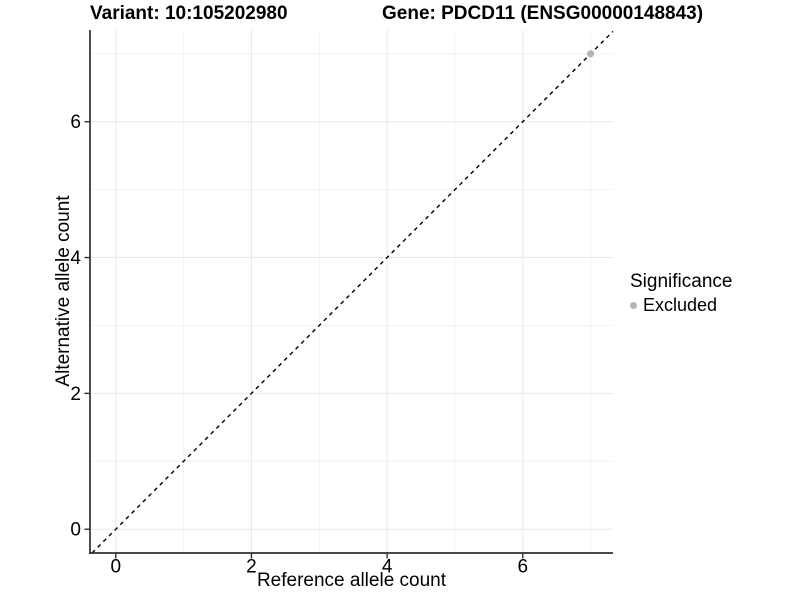  I want to click on x-tick-label: 2, so click(251, 567).